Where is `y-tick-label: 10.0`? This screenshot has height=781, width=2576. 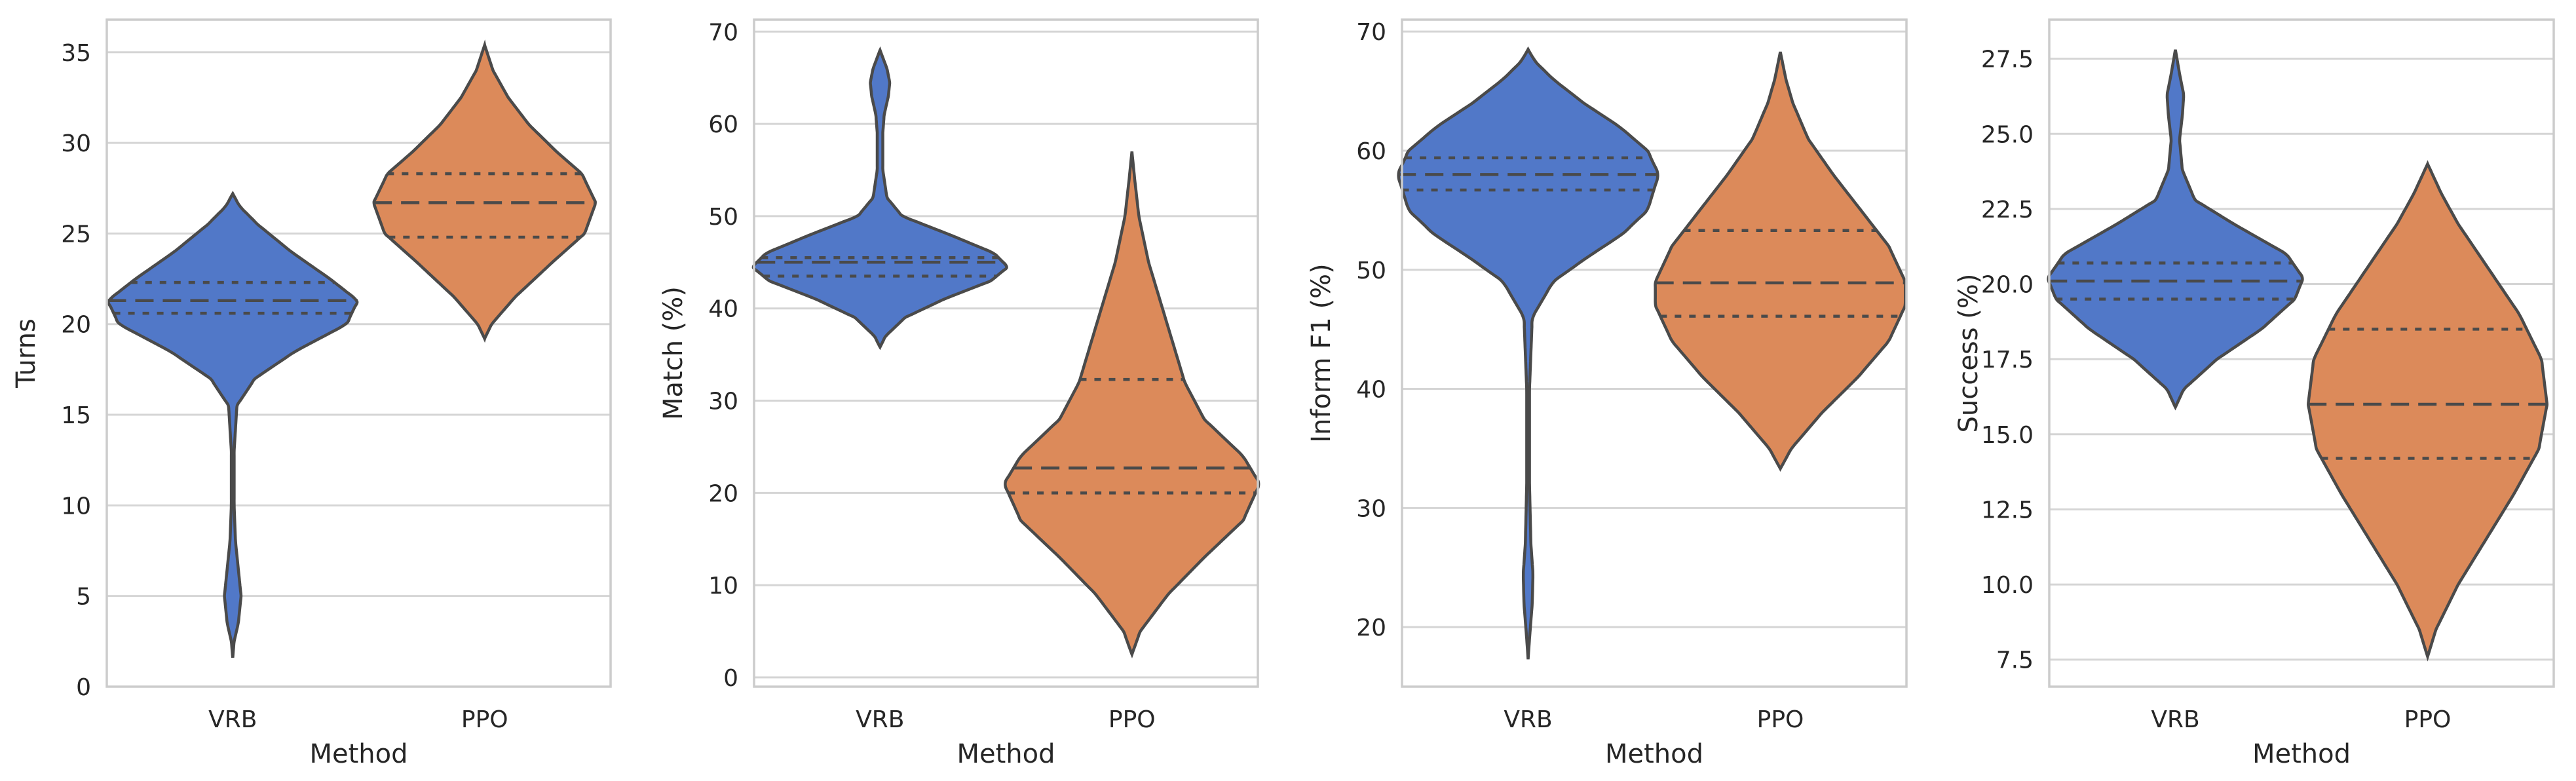 y-tick-label: 10.0 is located at coordinates (2007, 586).